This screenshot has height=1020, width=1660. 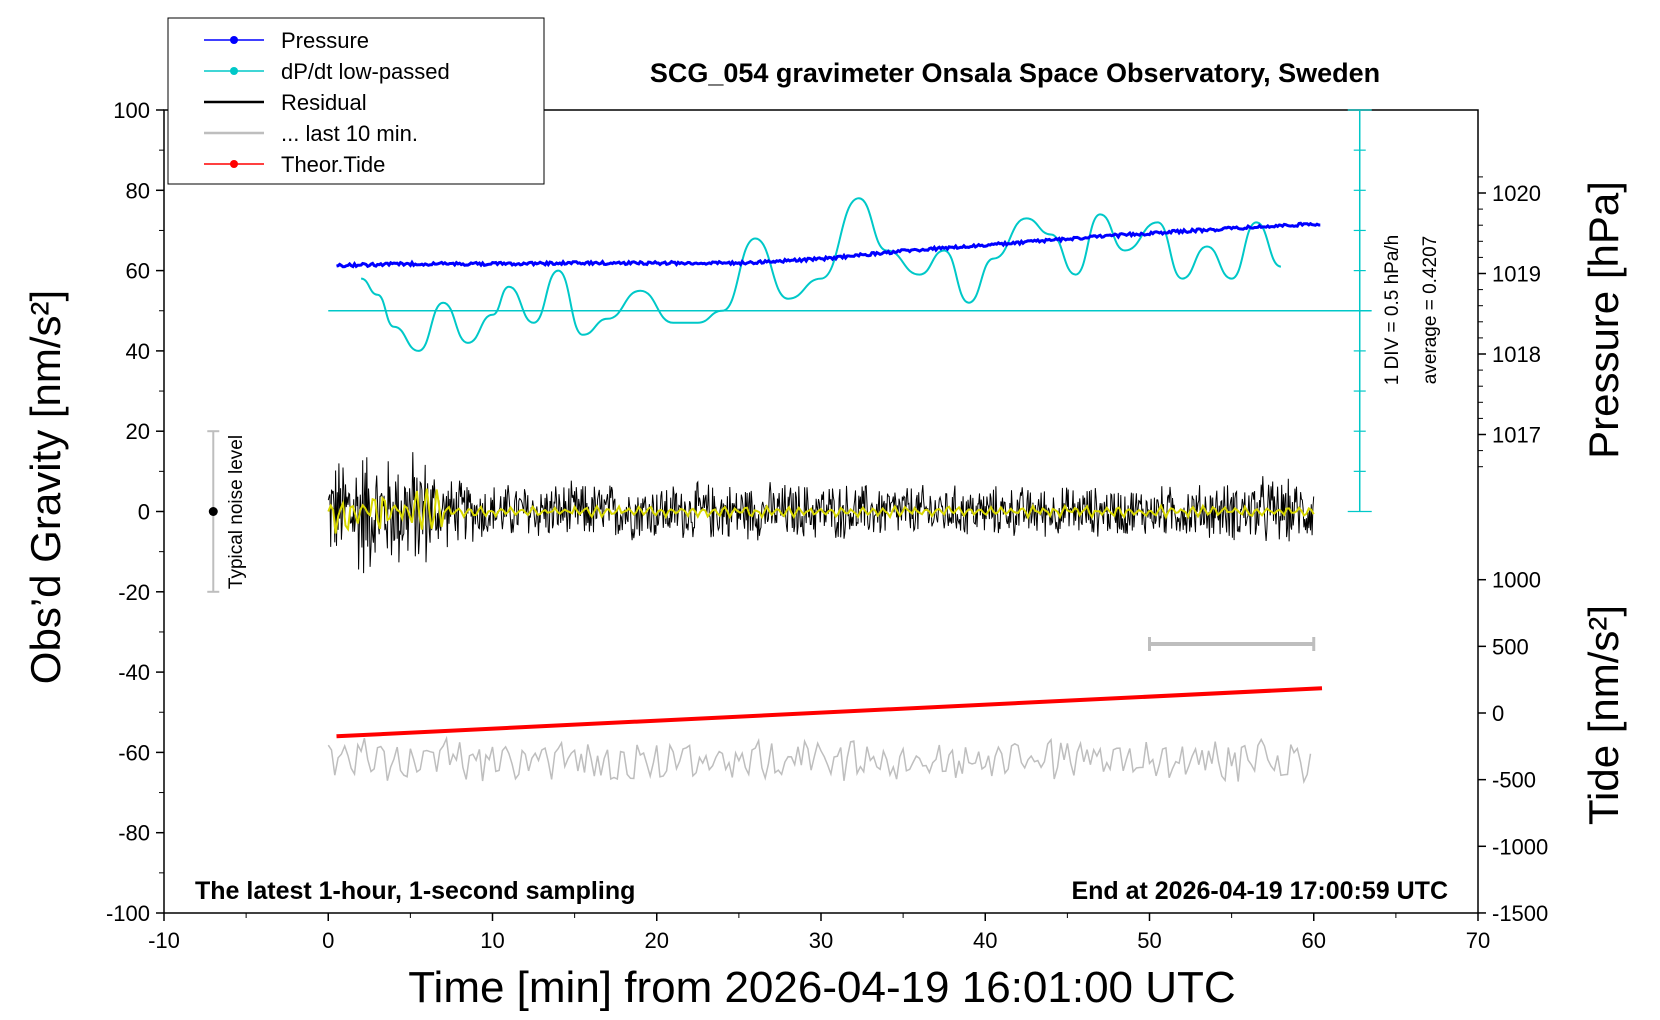 I want to click on pressure-tick-label: 1020, so click(x=1516, y=193).